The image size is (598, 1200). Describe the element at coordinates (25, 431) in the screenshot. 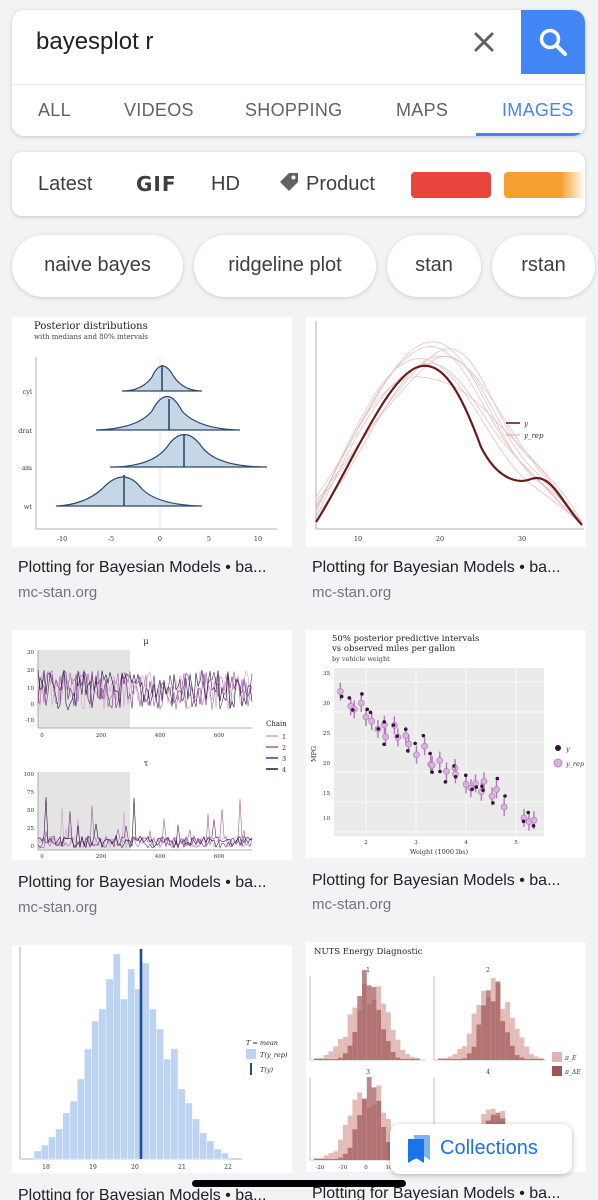

I see `row-label: drat` at that location.